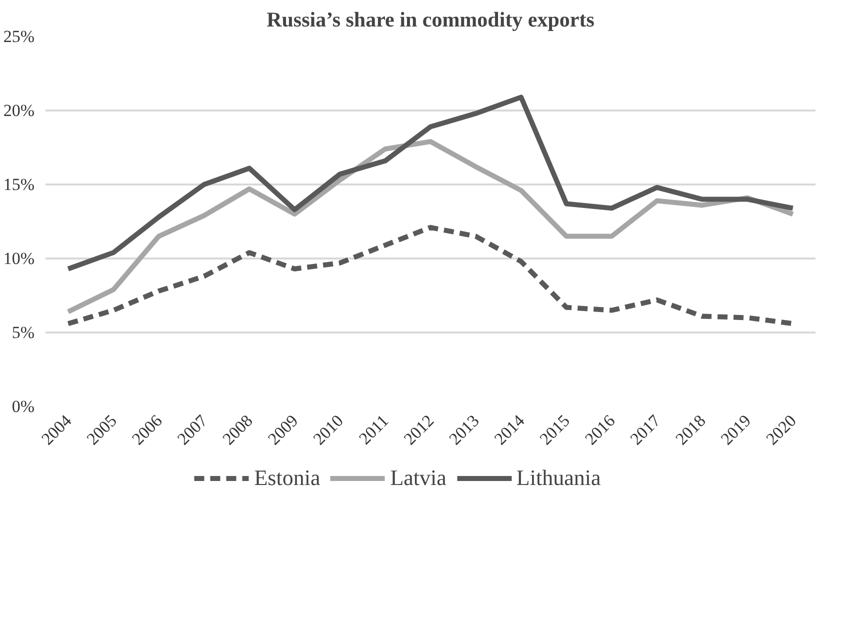  Describe the element at coordinates (19, 184) in the screenshot. I see `y-tick-label: 15%` at that location.